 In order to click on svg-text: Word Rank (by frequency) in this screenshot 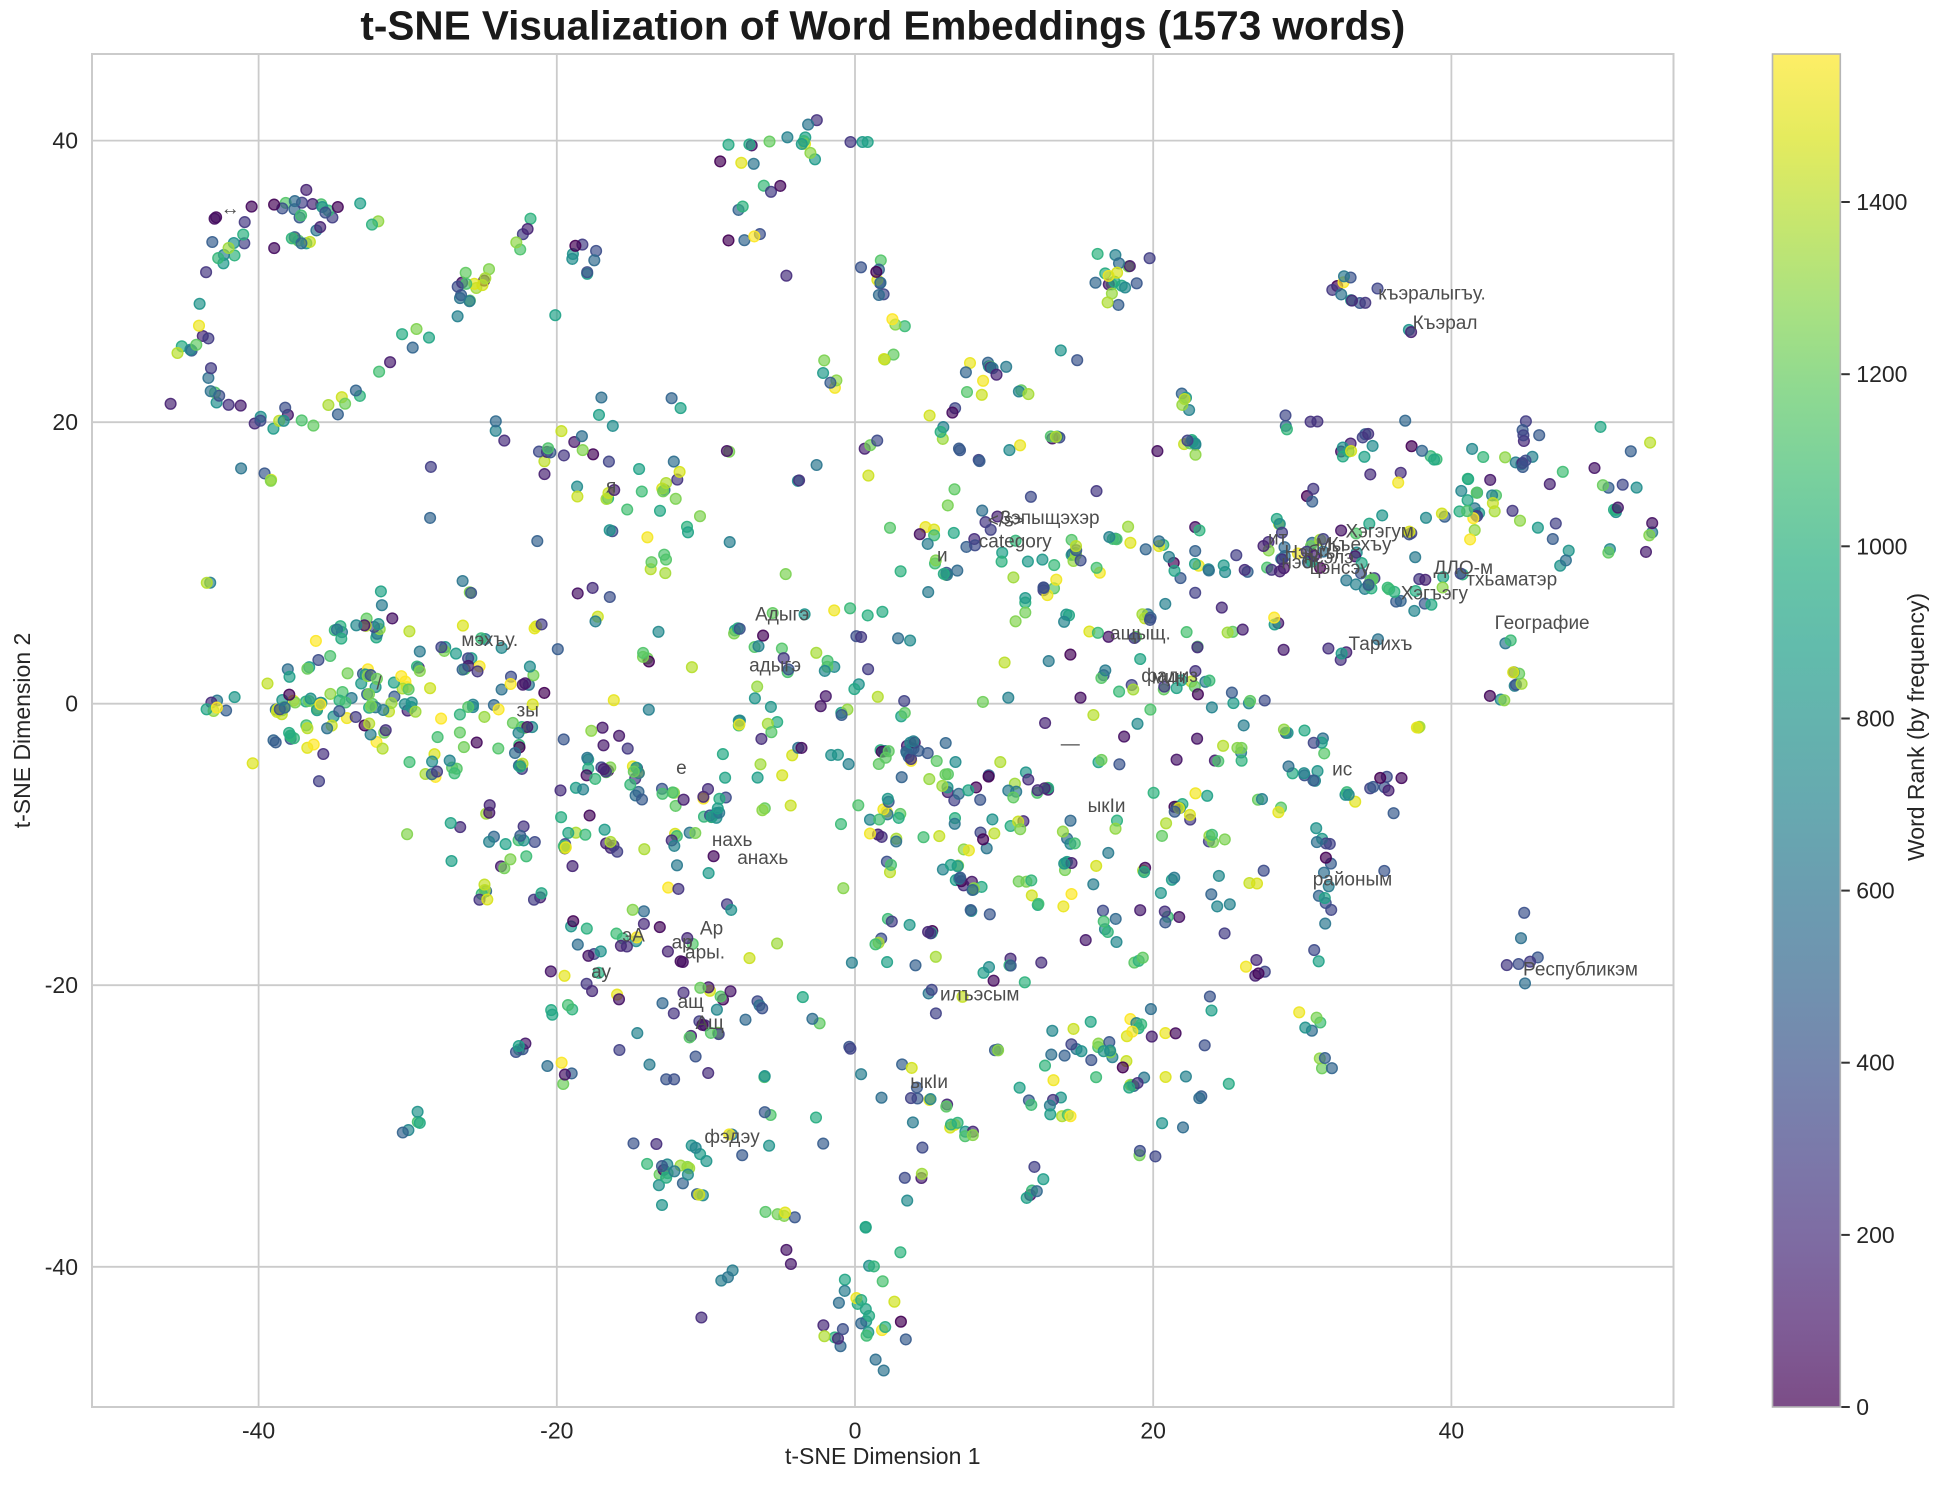, I will do `click(1916, 727)`.